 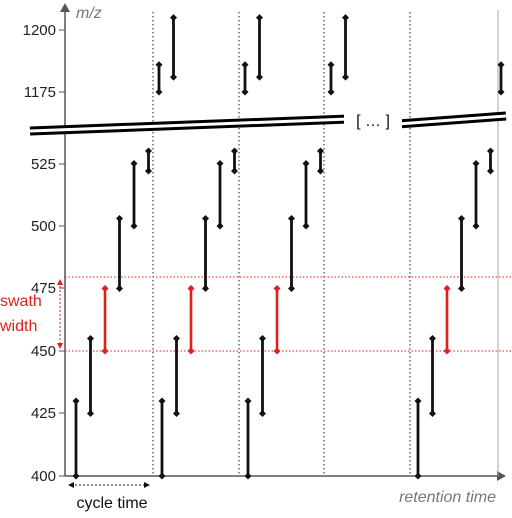 What do you see at coordinates (18, 326) in the screenshot?
I see `swath-label-line2: width` at bounding box center [18, 326].